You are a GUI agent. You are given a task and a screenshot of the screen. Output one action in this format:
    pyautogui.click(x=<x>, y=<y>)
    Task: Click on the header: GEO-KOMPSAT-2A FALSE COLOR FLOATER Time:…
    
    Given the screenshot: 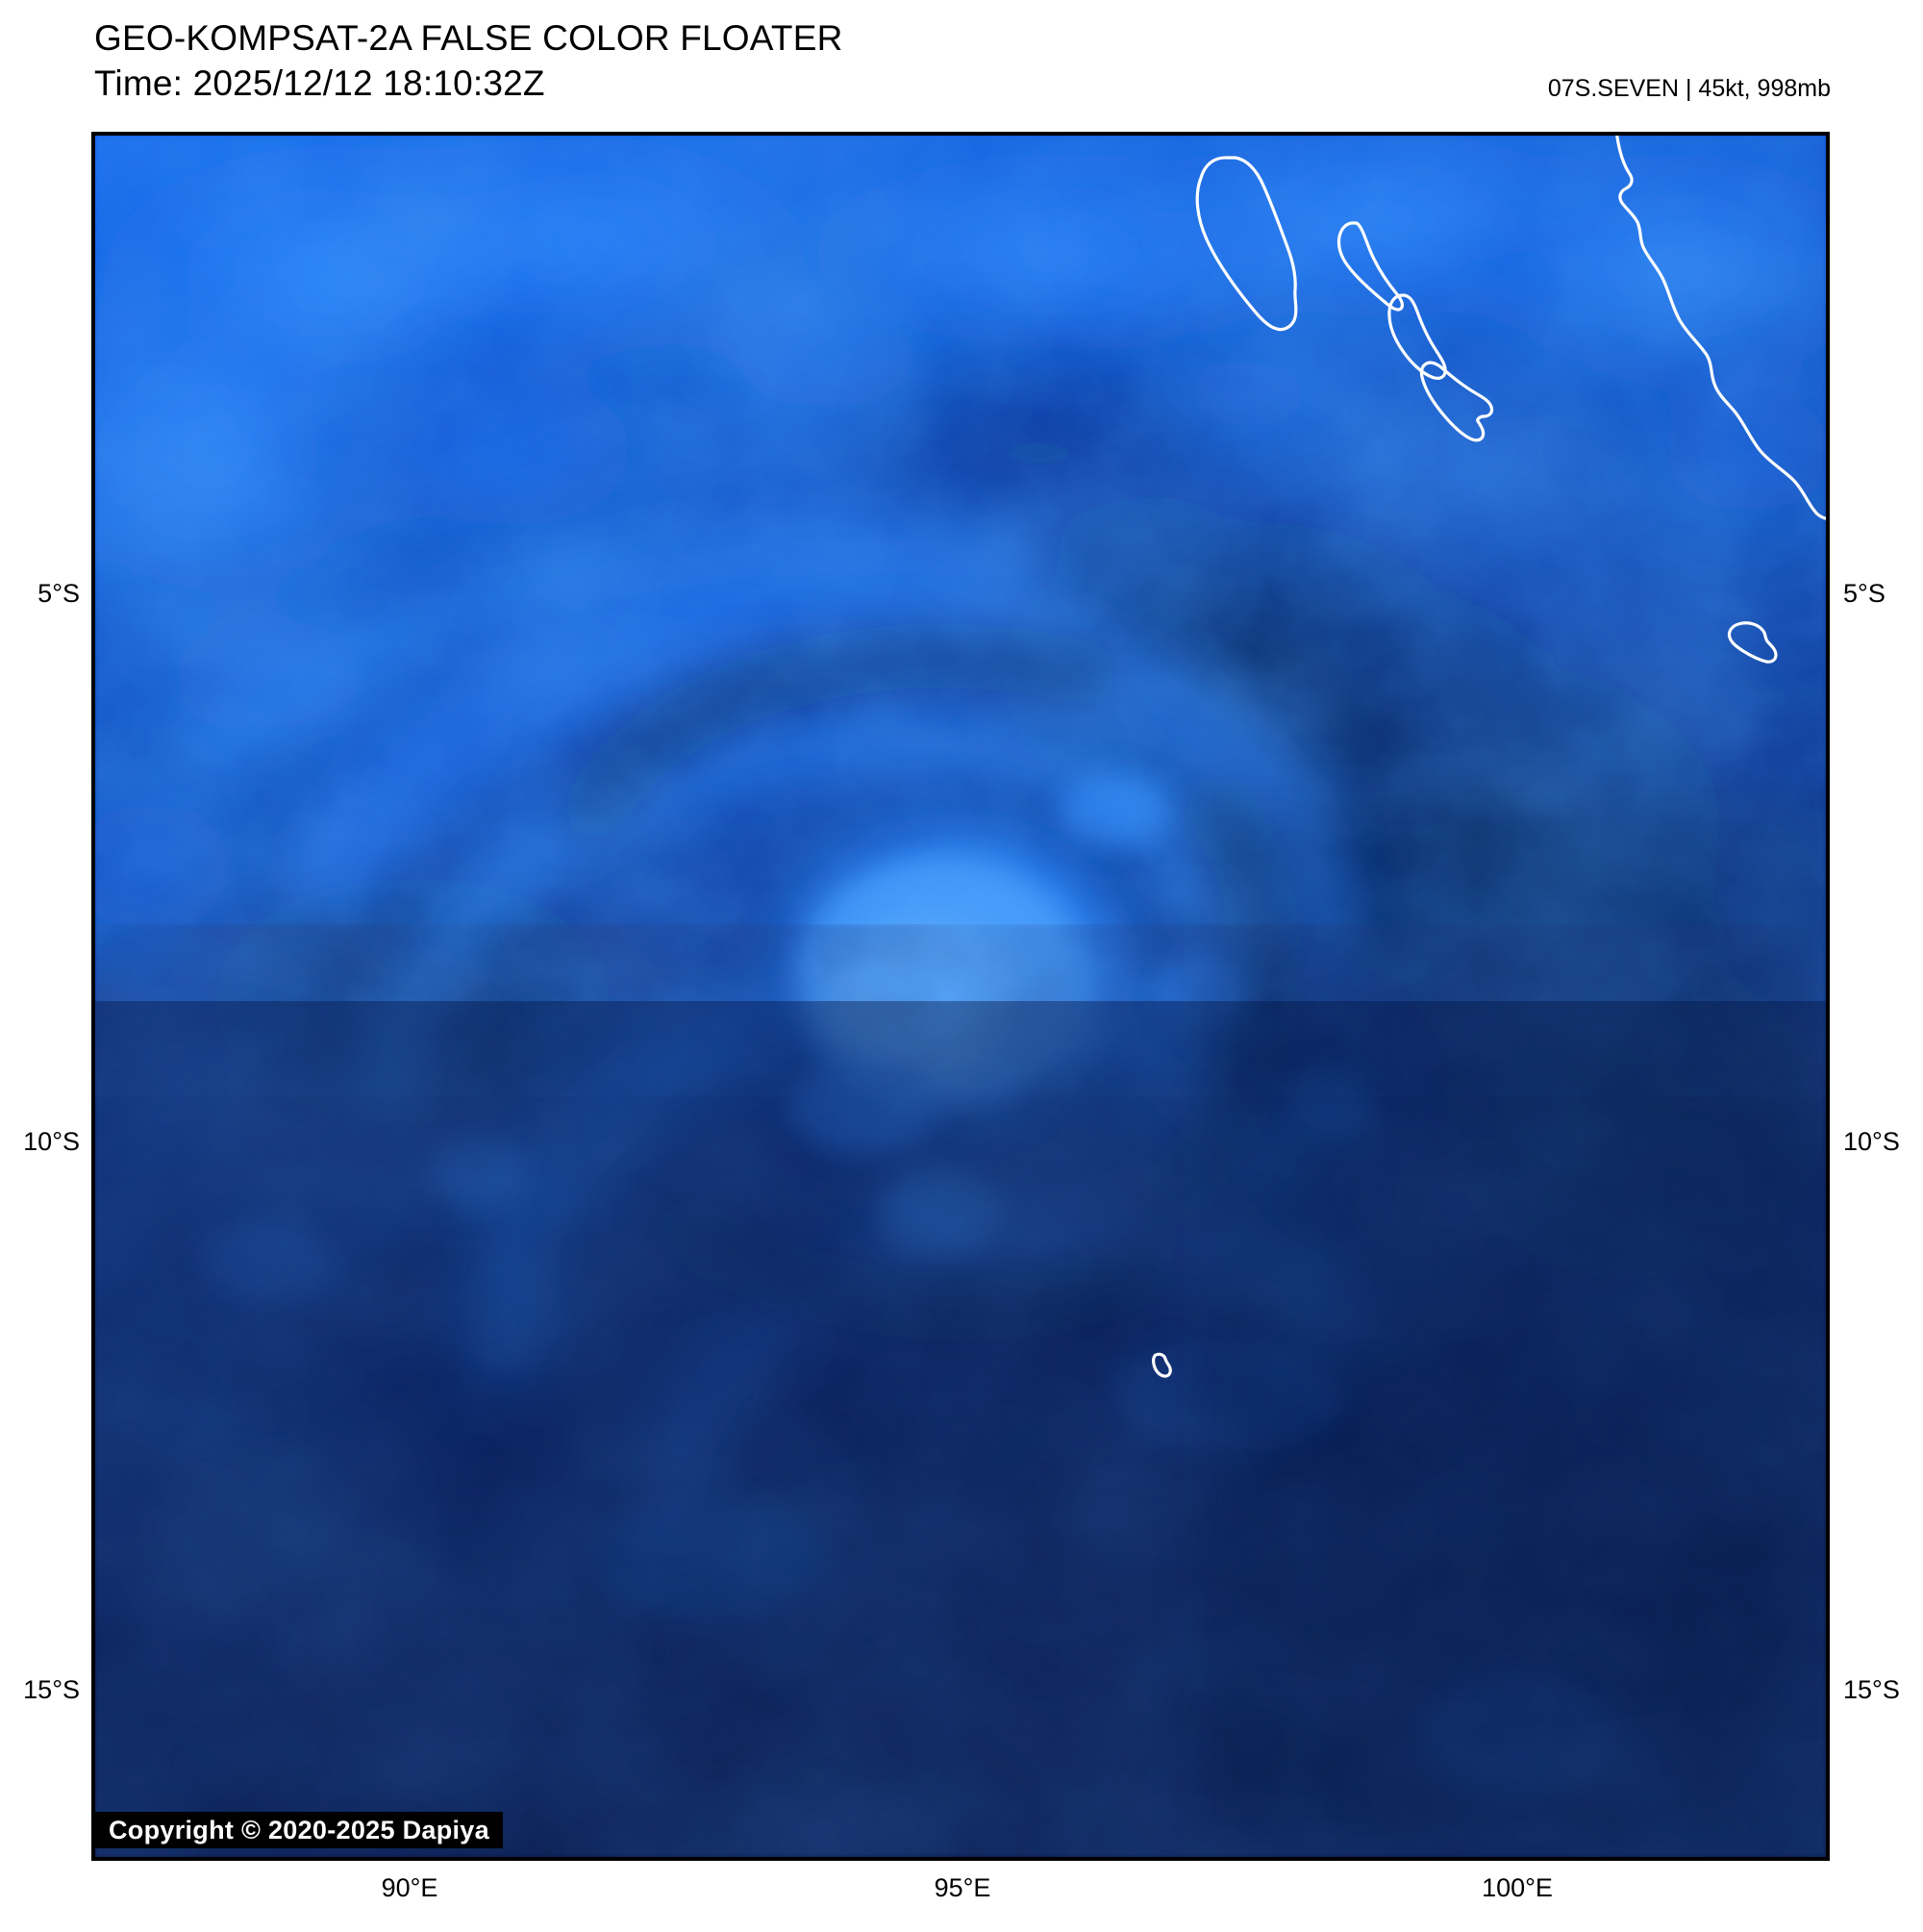 What is the action you would take?
    pyautogui.click(x=961, y=66)
    